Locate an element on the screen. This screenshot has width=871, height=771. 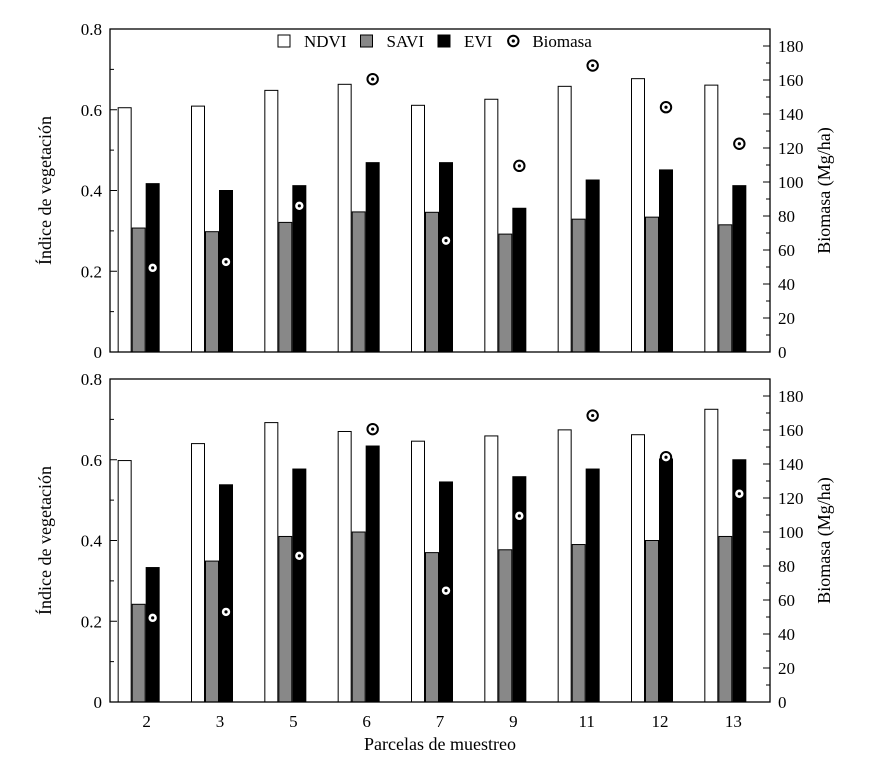
y-tick-label: 0.4 is located at coordinates (92, 541).